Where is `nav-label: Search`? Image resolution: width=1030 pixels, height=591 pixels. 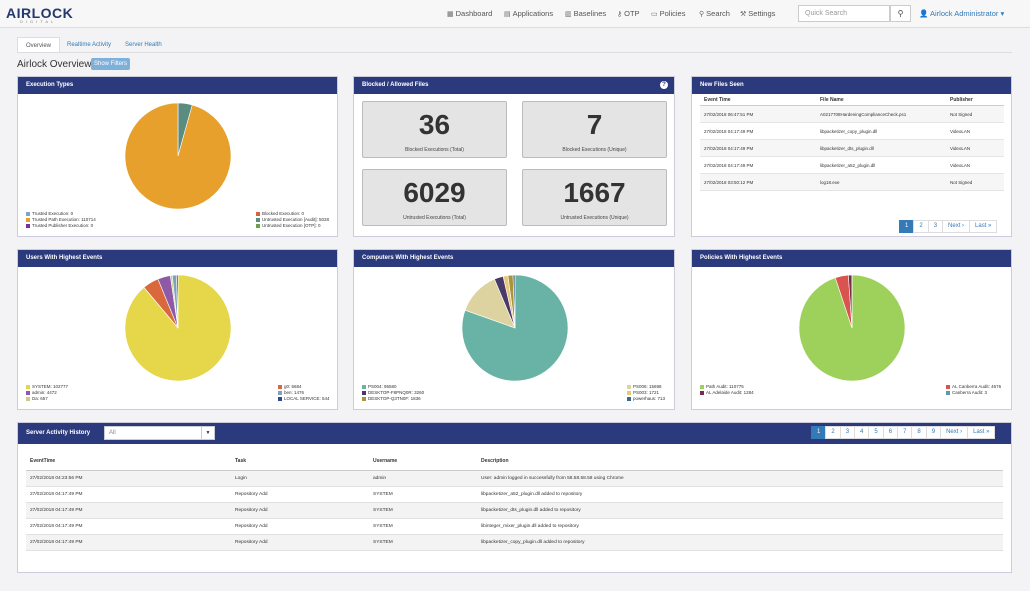
nav-label: Search is located at coordinates (718, 13).